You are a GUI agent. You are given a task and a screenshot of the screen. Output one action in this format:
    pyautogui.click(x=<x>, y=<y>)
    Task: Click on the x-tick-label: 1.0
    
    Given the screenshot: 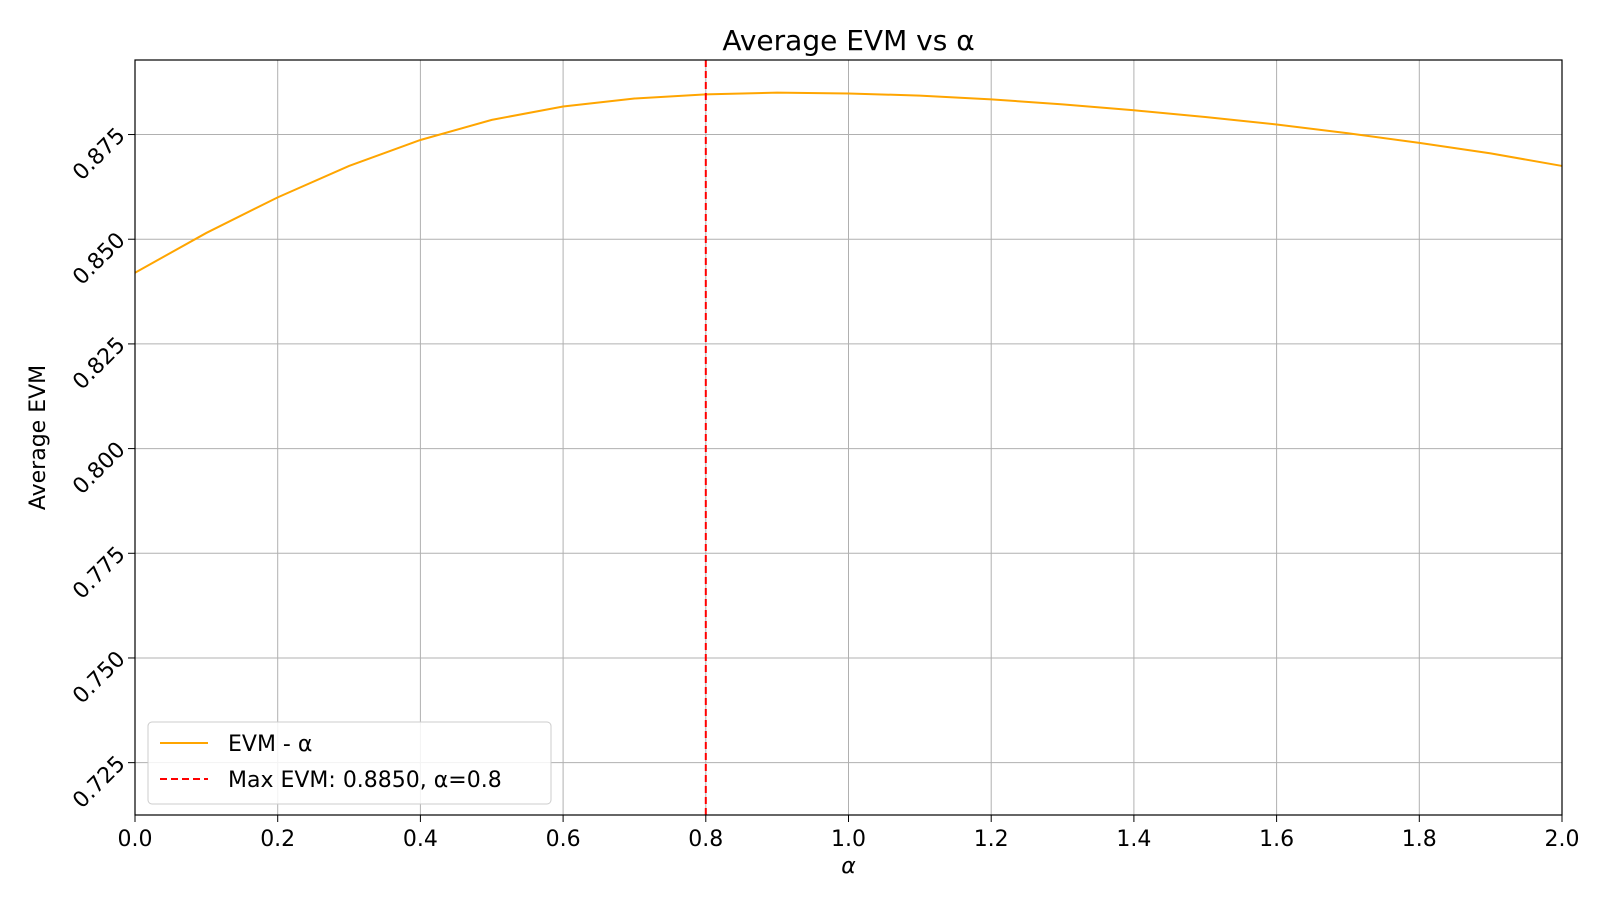 What is the action you would take?
    pyautogui.click(x=848, y=839)
    